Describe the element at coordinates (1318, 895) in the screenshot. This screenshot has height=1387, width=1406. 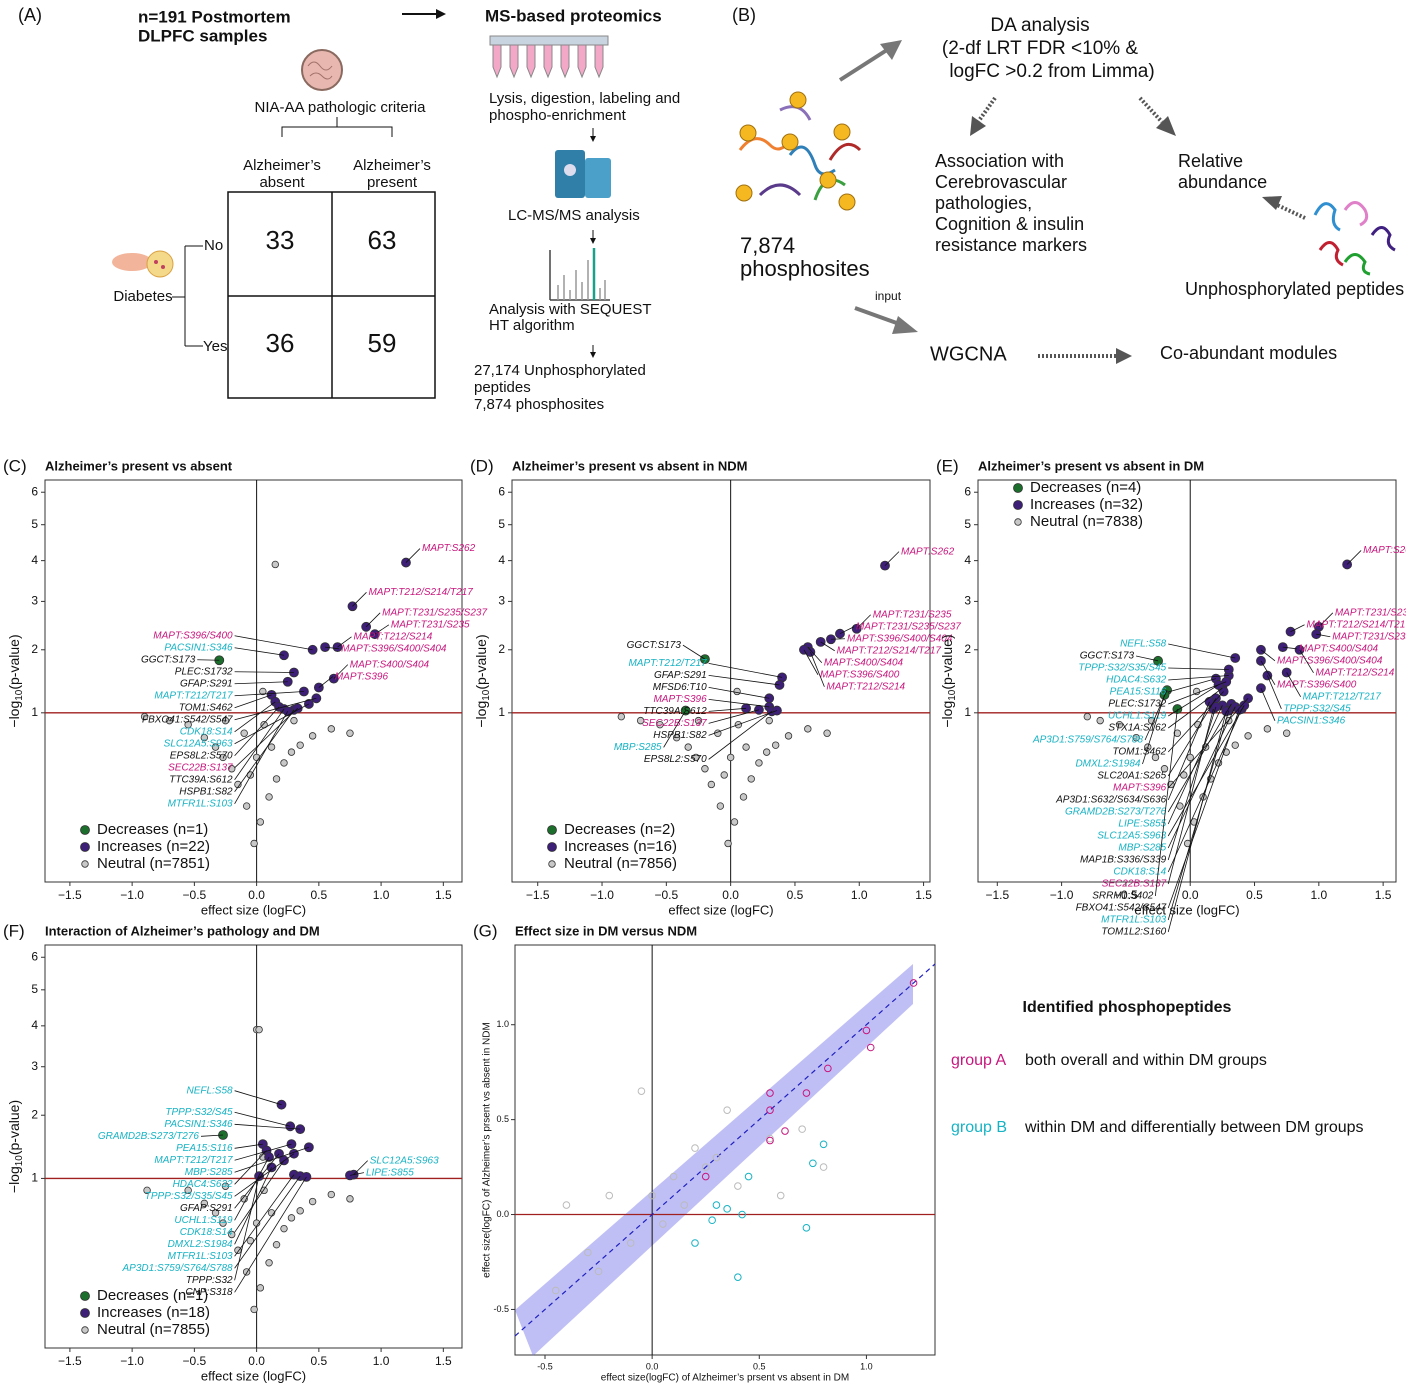
I see `x-tick-label: 1.0` at that location.